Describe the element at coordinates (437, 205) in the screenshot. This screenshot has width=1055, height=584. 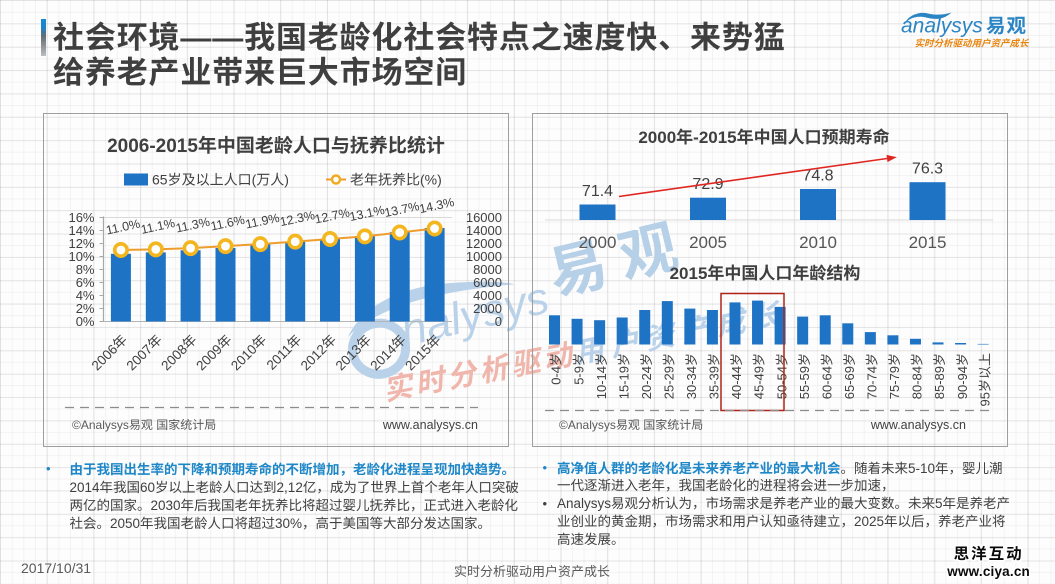
I see `svg-text: 14.3%` at that location.